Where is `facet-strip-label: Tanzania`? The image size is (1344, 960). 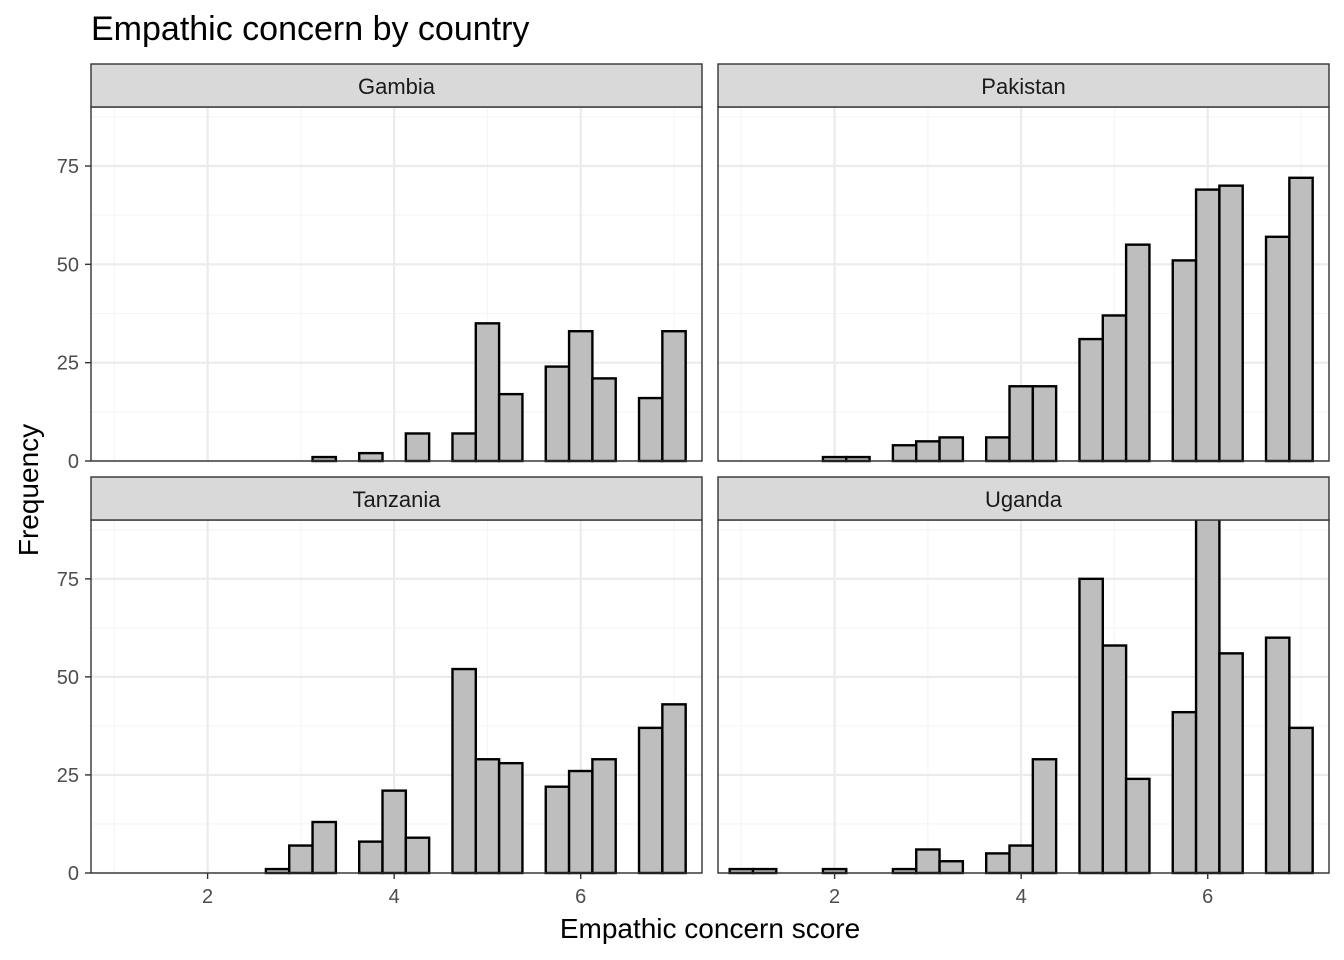
facet-strip-label: Tanzania is located at coordinates (396, 499).